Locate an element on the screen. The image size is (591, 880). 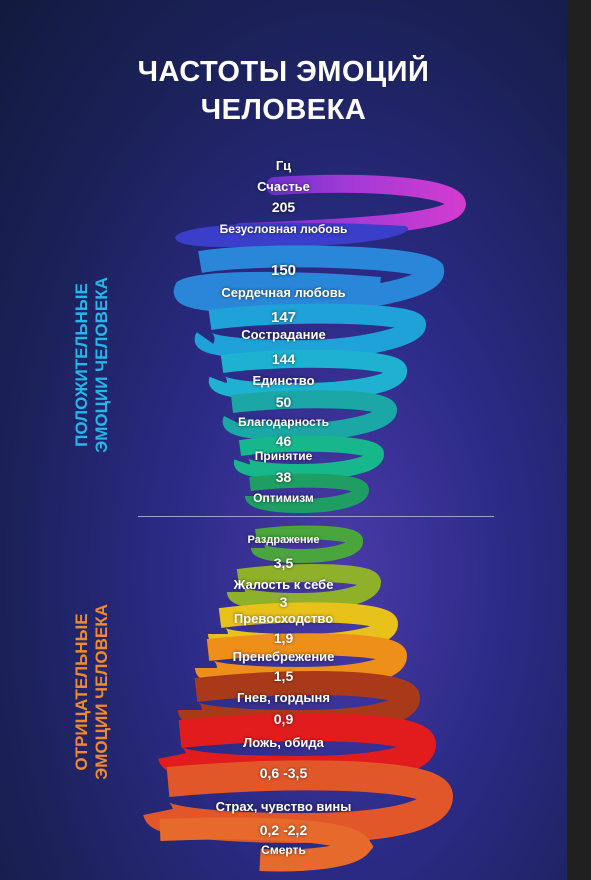
ribbon-band-compassion is located at coordinates (310, 332).